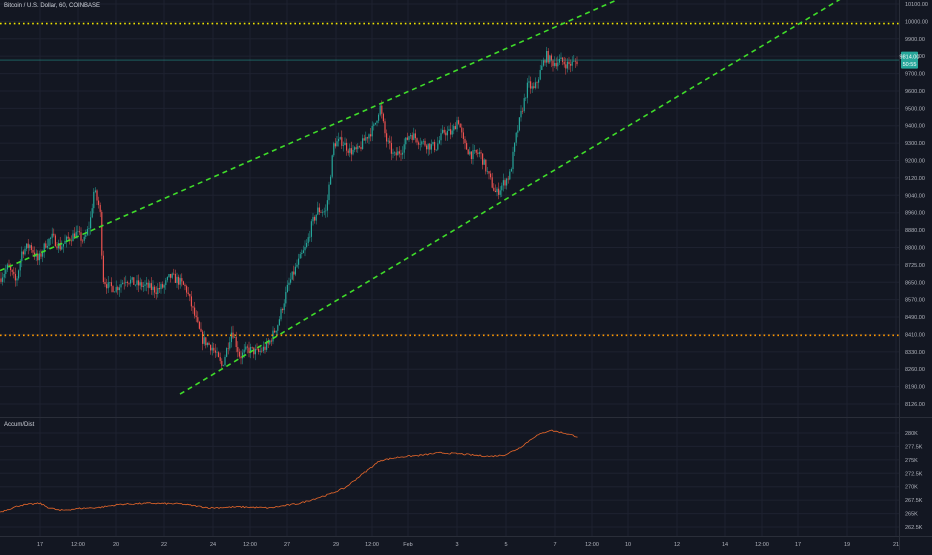  What do you see at coordinates (910, 60) in the screenshot?
I see `last-price-tag: 9814.00 50:55` at bounding box center [910, 60].